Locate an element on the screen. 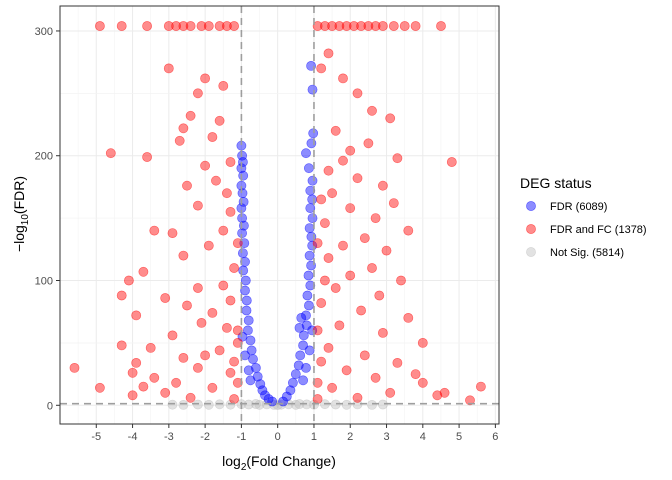  x-axis-title-subscript: 2 is located at coordinates (244, 467).